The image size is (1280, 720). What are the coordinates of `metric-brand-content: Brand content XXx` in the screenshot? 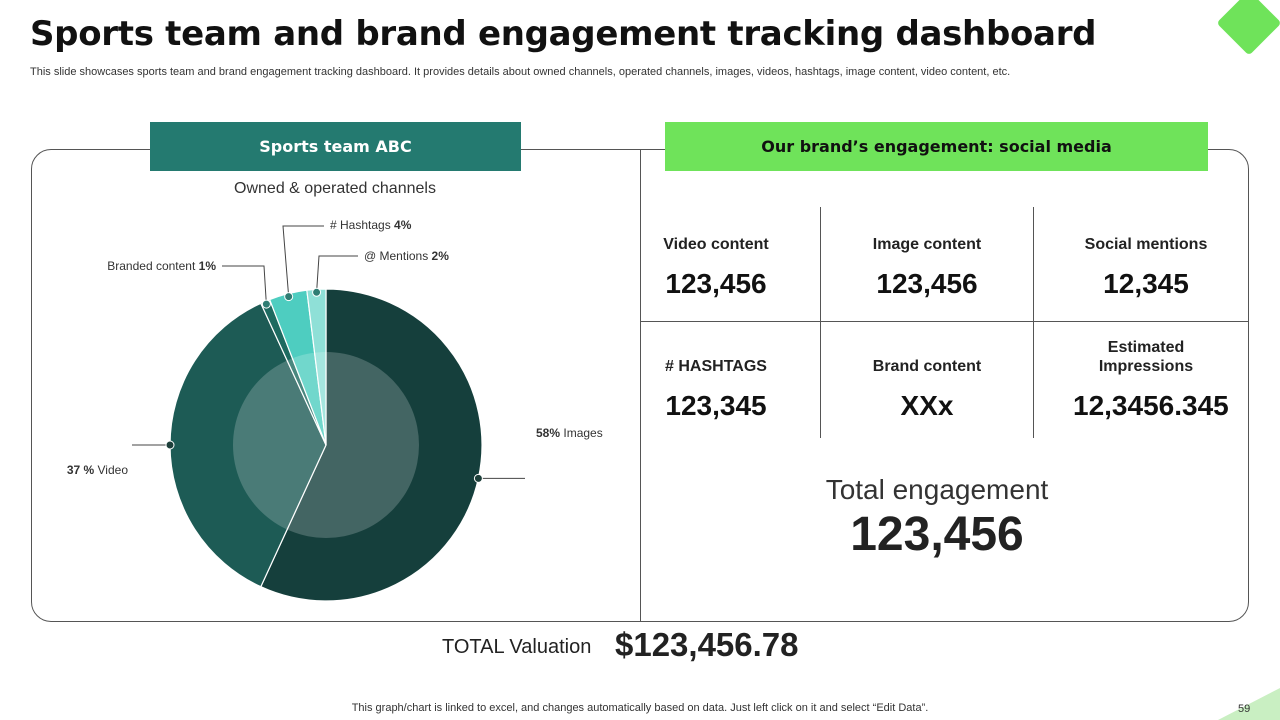 It's located at (927, 389).